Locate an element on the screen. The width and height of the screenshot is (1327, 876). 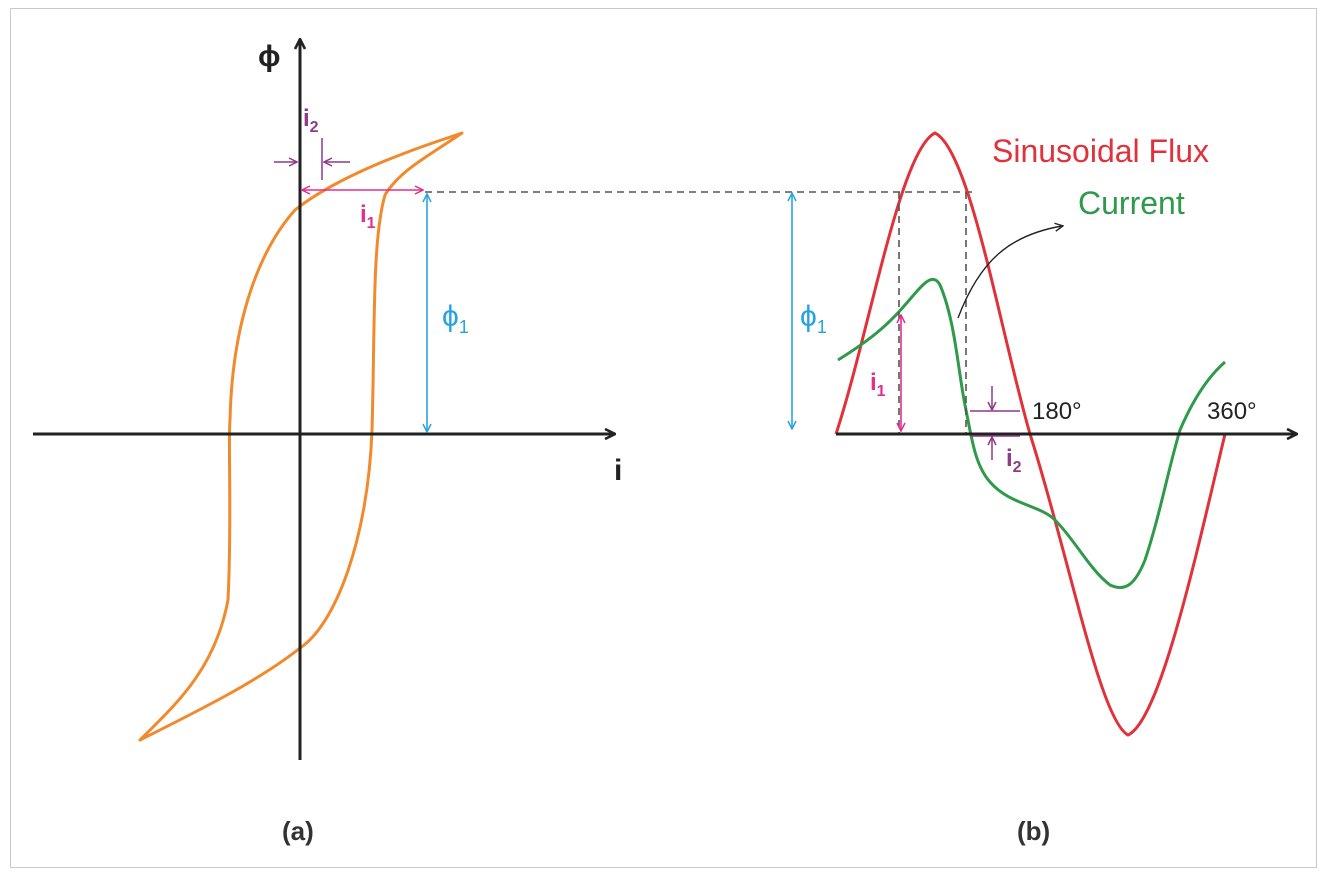
current-curve is located at coordinates (1031, 433).